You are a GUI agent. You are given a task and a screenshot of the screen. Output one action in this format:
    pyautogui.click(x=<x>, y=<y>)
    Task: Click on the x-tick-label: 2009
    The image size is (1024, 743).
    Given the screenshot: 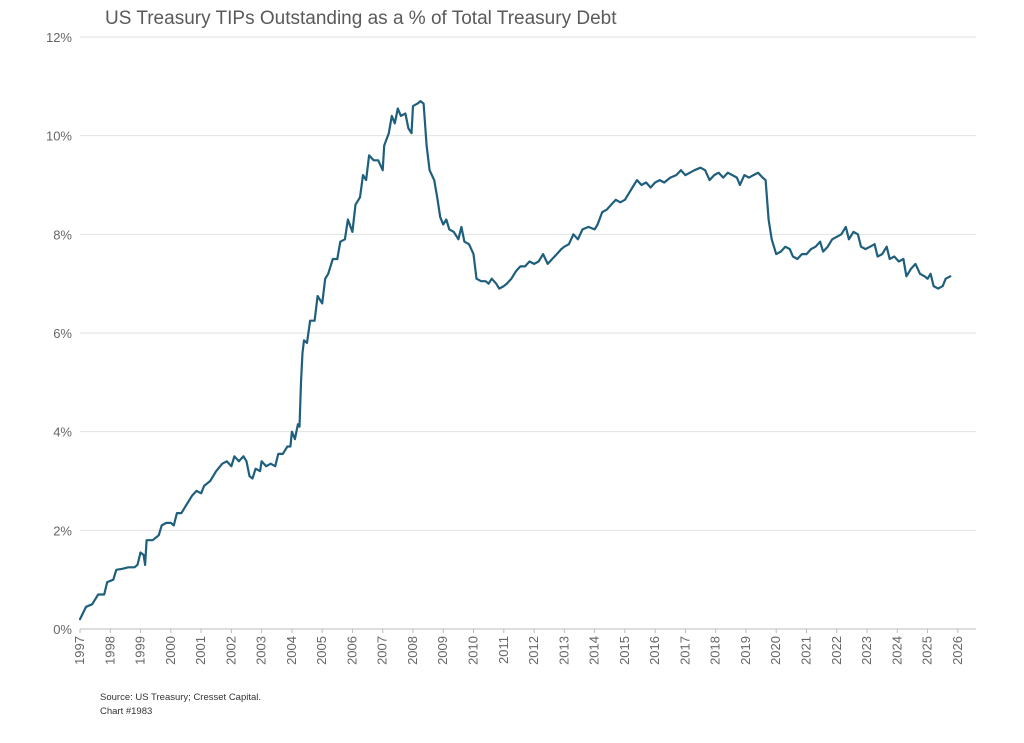 What is the action you would take?
    pyautogui.click(x=442, y=650)
    